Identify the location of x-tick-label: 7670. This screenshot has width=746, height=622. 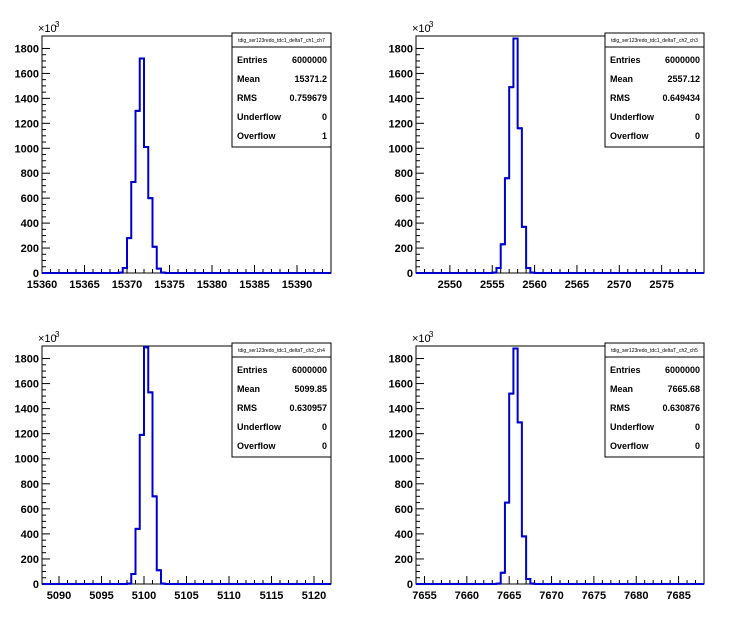
(551, 596).